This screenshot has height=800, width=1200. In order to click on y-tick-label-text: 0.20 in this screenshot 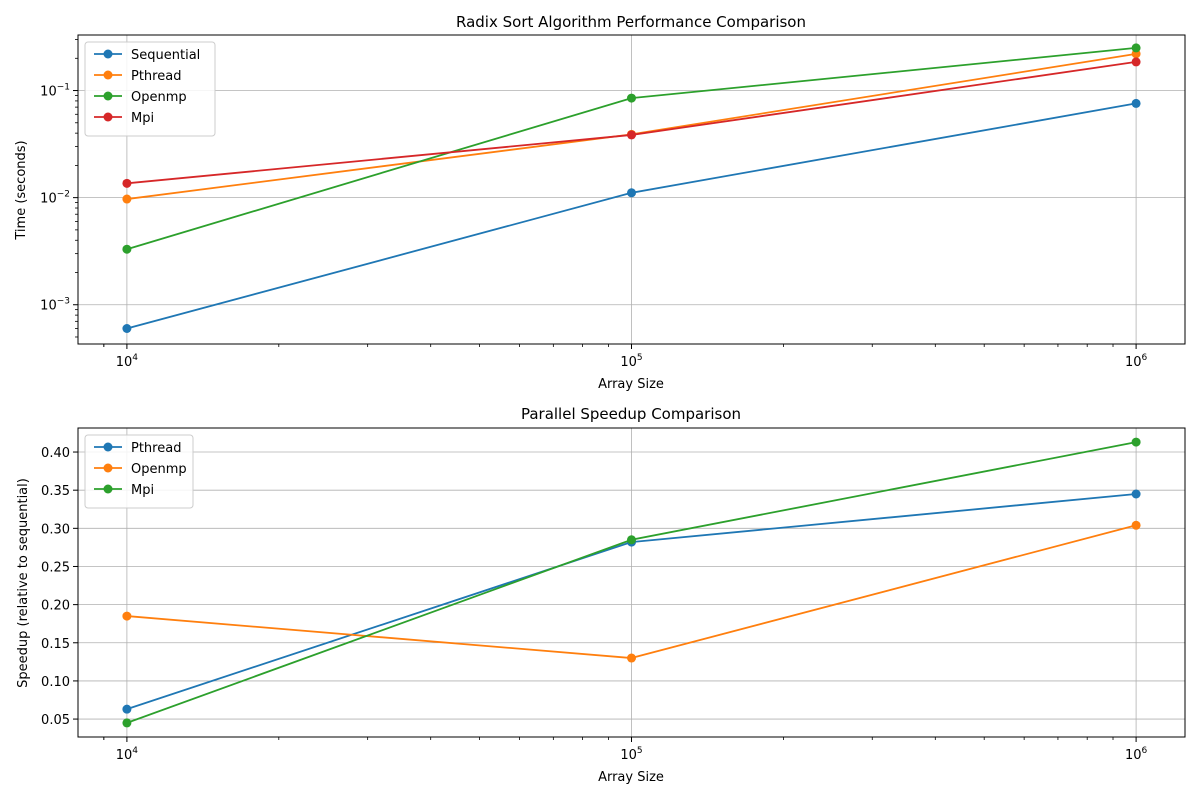, I will do `click(55, 606)`.